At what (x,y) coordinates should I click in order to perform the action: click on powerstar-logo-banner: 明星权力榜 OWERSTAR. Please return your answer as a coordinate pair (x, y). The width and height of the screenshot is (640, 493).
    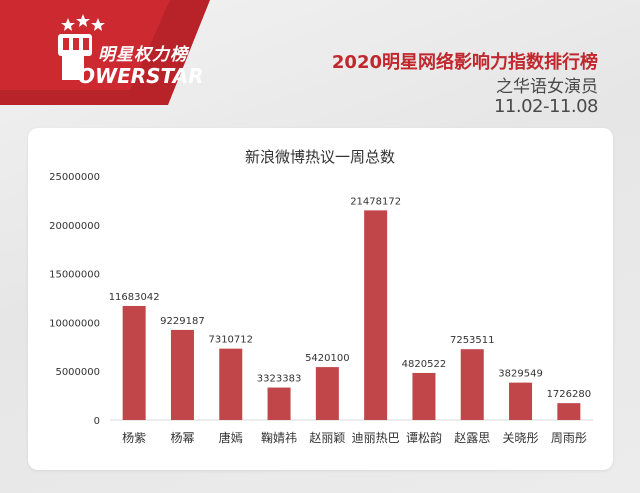
    Looking at the image, I should click on (110, 52).